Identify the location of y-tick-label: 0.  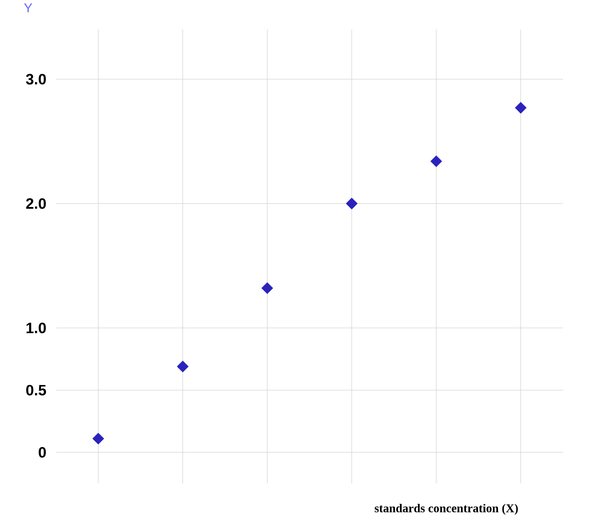
(42, 452).